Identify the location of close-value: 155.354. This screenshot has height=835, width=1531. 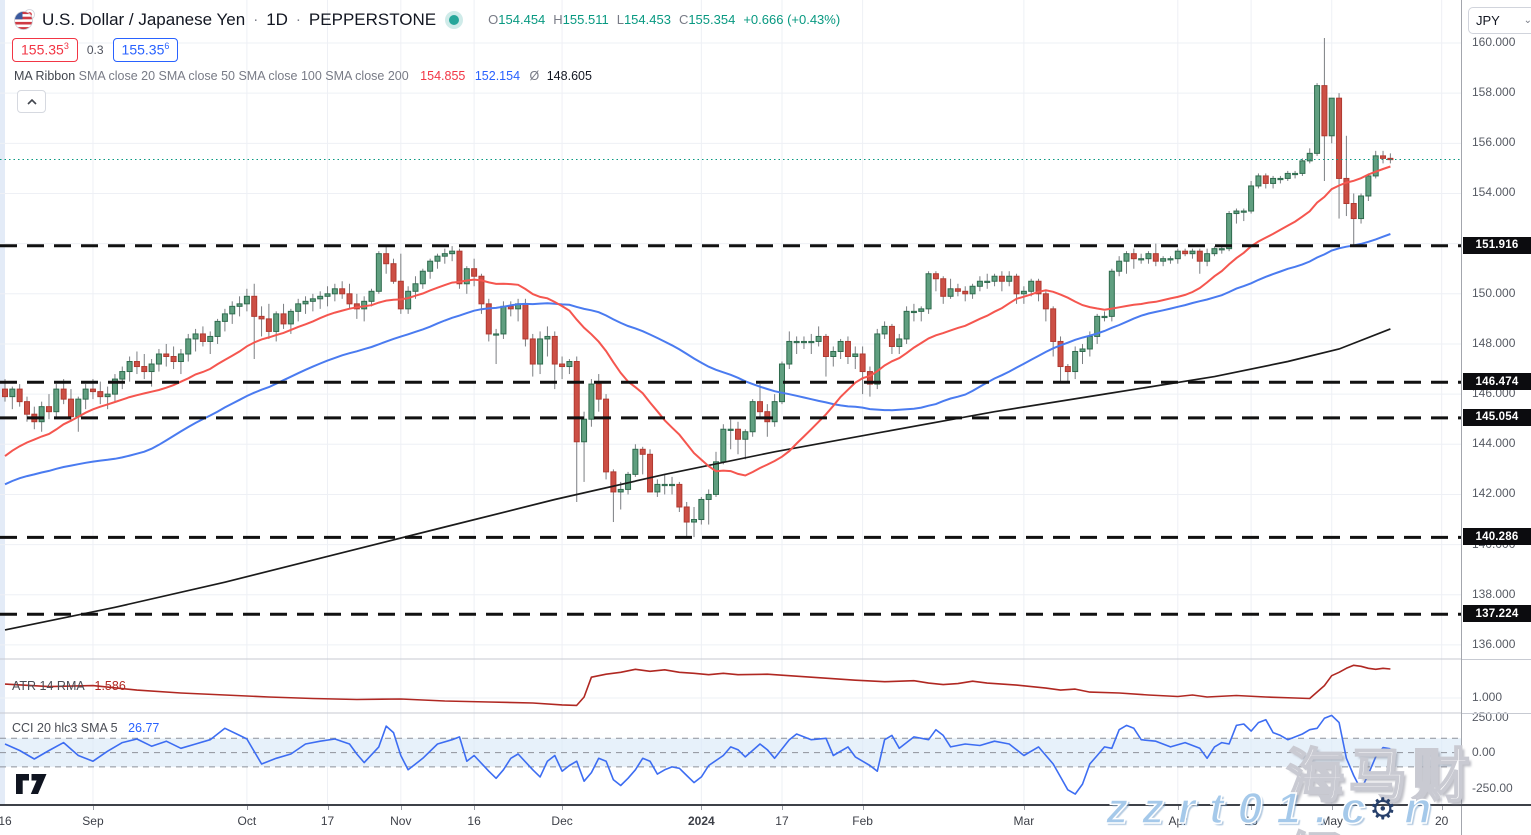
(712, 19).